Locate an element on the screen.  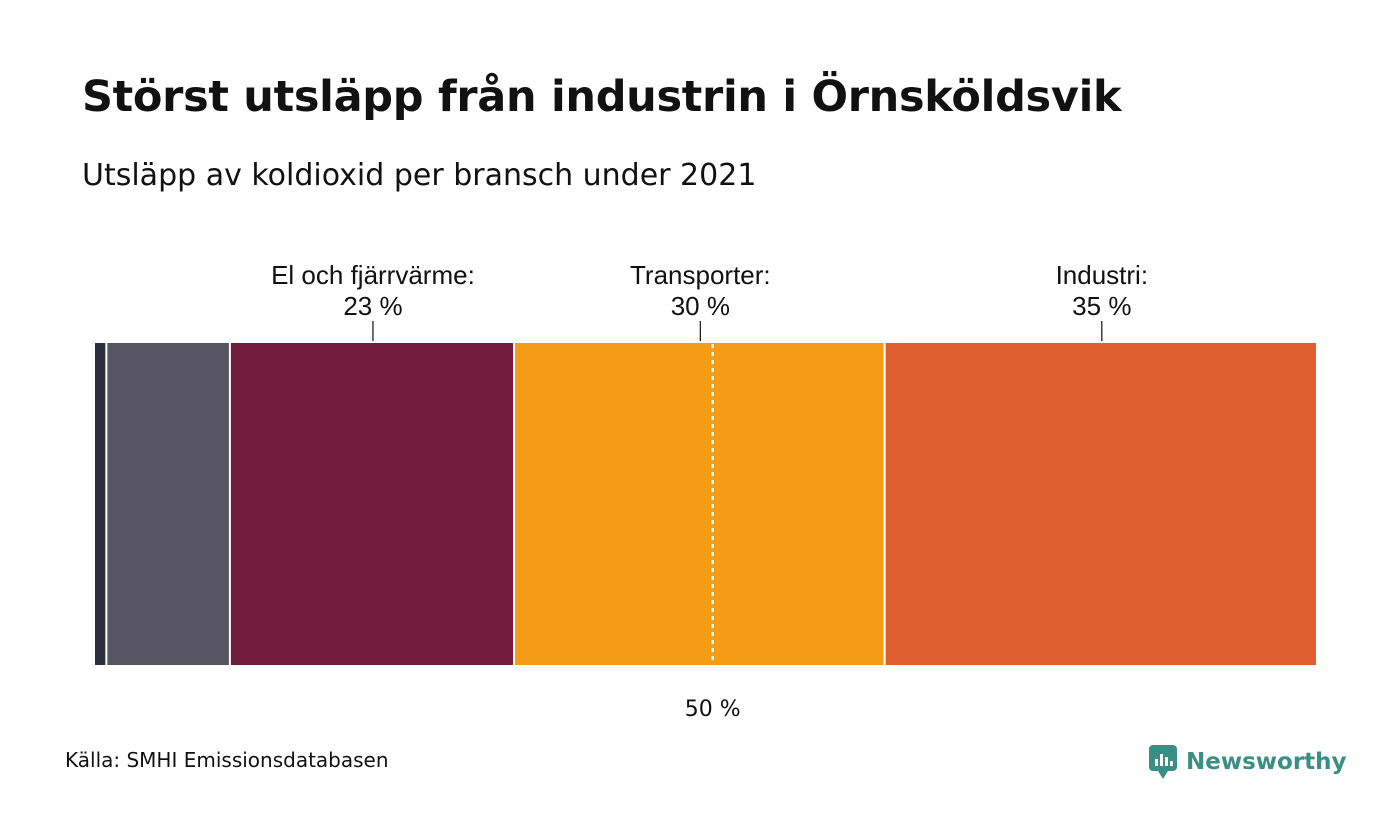
segment-label-3: Transporter: is located at coordinates (700, 275).